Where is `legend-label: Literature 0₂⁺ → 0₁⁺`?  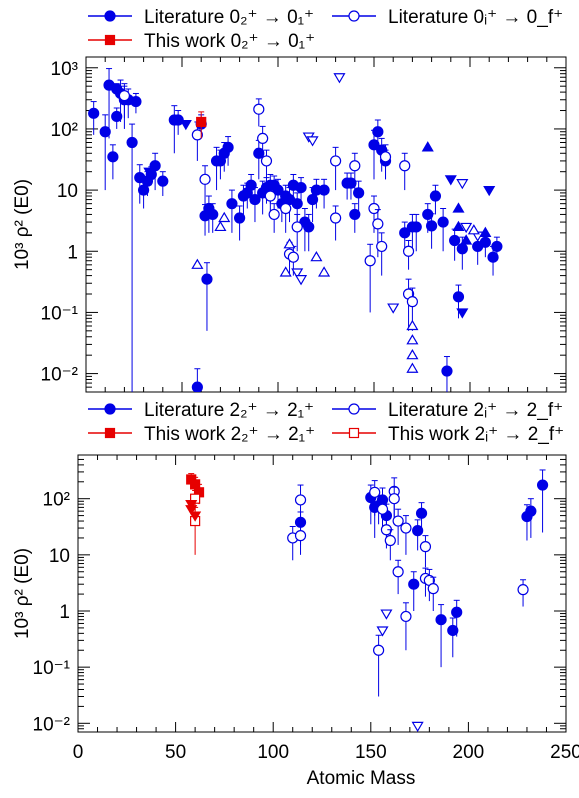 legend-label: Literature 0₂⁺ → 0₁⁺ is located at coordinates (229, 17).